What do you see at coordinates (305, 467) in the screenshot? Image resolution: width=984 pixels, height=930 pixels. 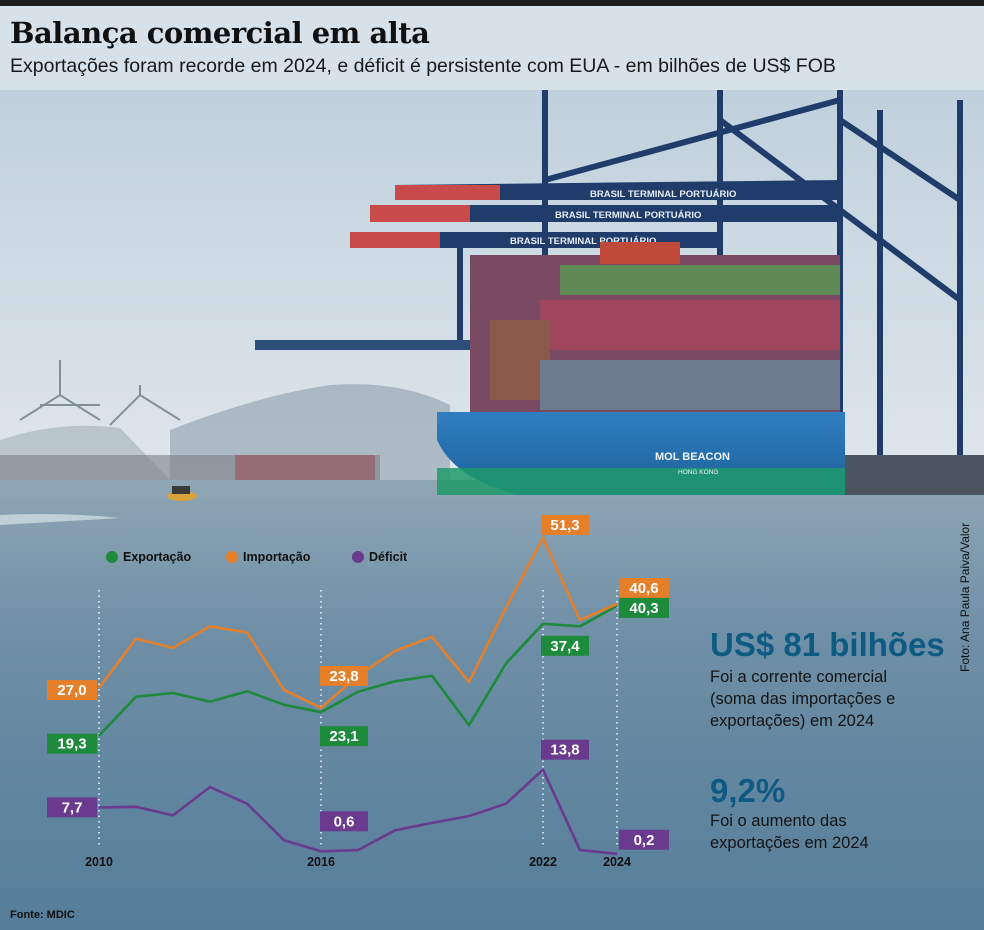 I see `tanker` at bounding box center [305, 467].